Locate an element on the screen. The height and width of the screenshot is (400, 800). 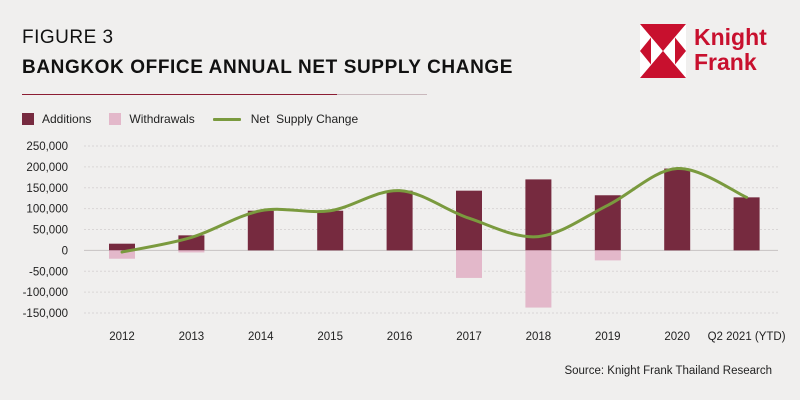
y-tick-label: -100,000 is located at coordinates (45, 293).